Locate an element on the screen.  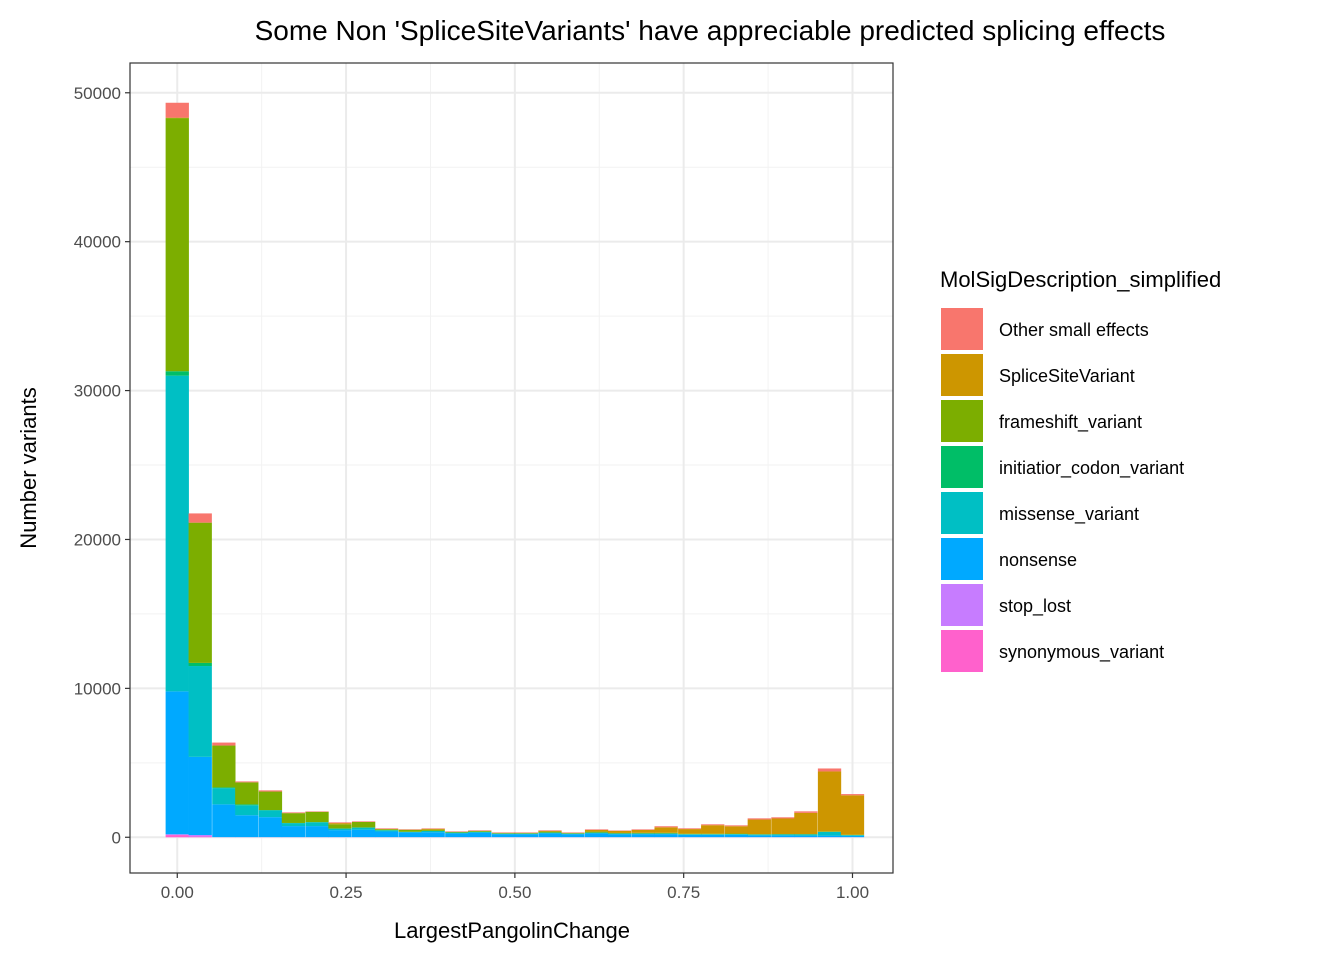
x-tick-label: 0.50 is located at coordinates (514, 892).